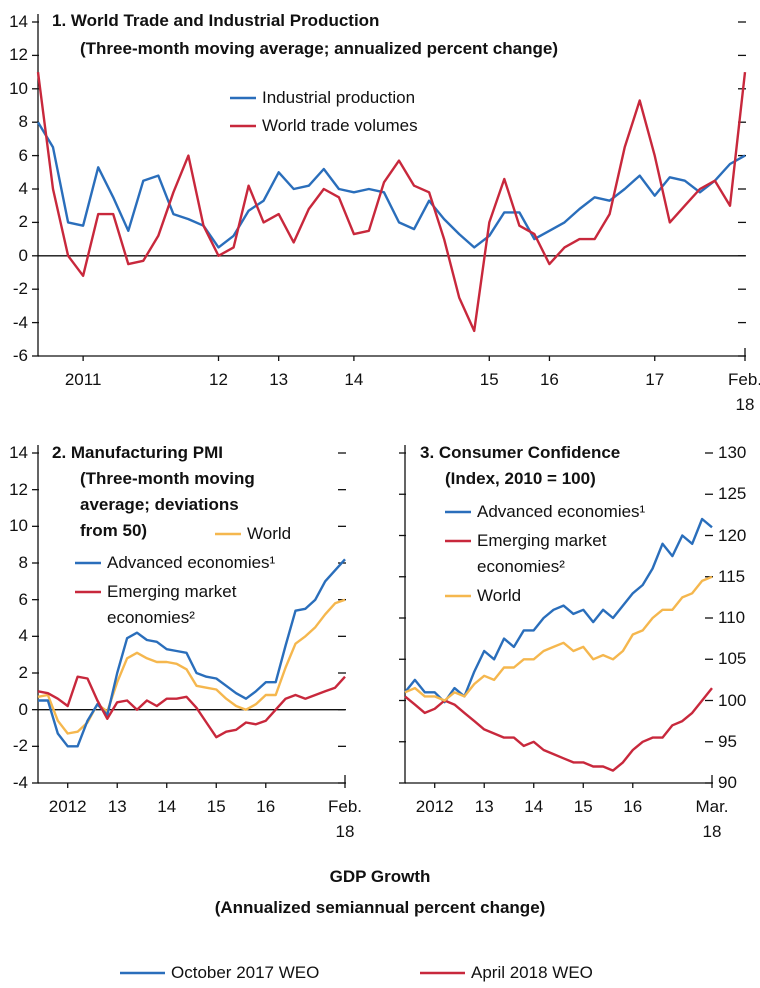  Describe the element at coordinates (83, 379) in the screenshot. I see `x-tick-label: 2011` at that location.